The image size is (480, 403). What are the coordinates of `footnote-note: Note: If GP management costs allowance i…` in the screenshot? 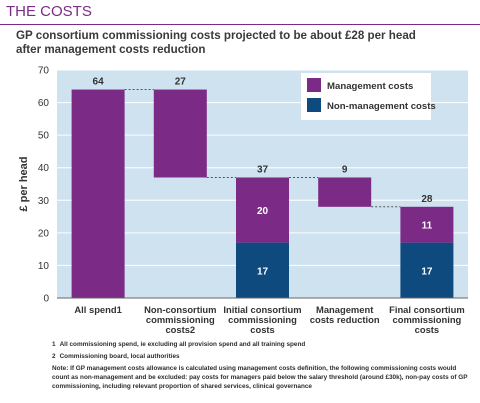 It's located at (260, 377).